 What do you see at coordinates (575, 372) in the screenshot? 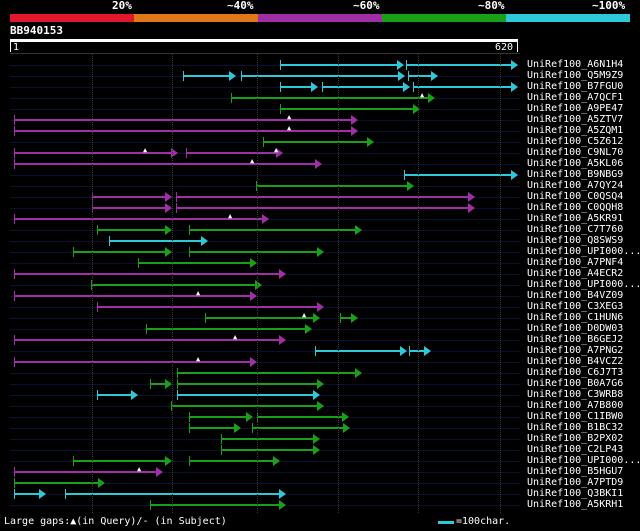
I see `hit-label: UniRef100_C6J7T3` at bounding box center [575, 372].